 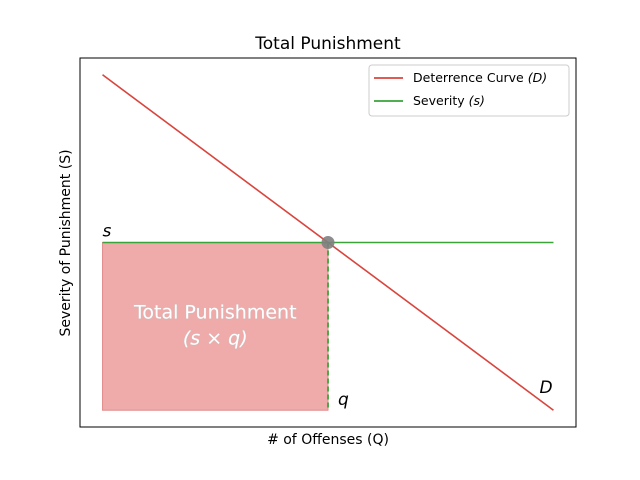 I want to click on legend-box, so click(x=469, y=90).